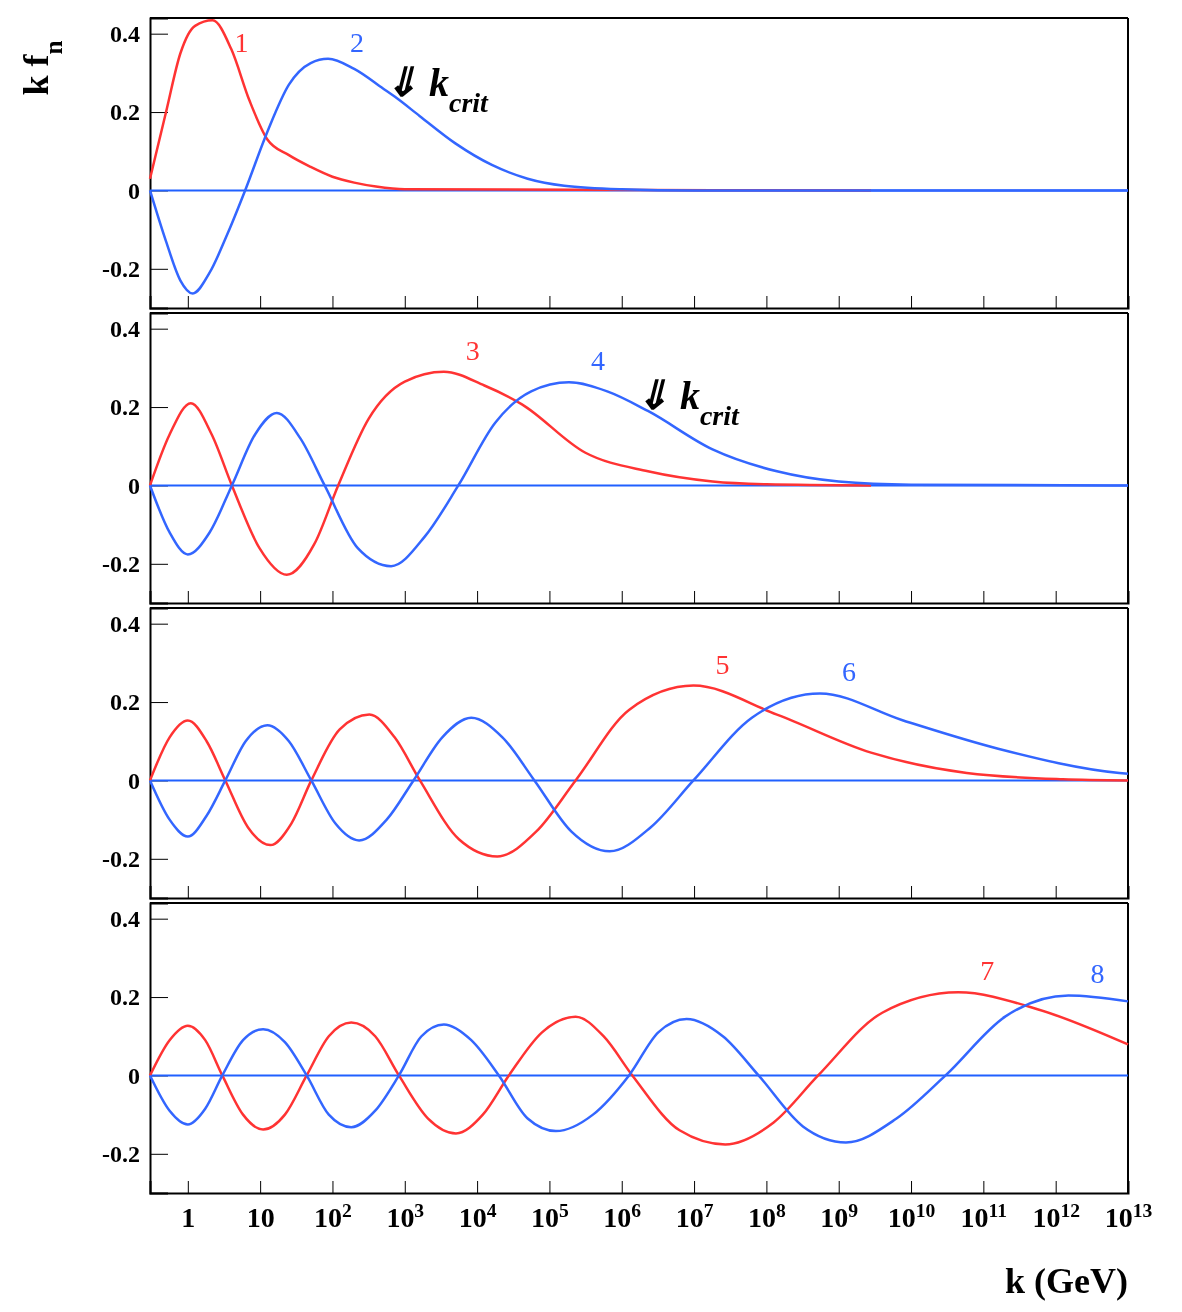 The height and width of the screenshot is (1312, 1182). What do you see at coordinates (722, 664) in the screenshot?
I see `series-label: 5` at bounding box center [722, 664].